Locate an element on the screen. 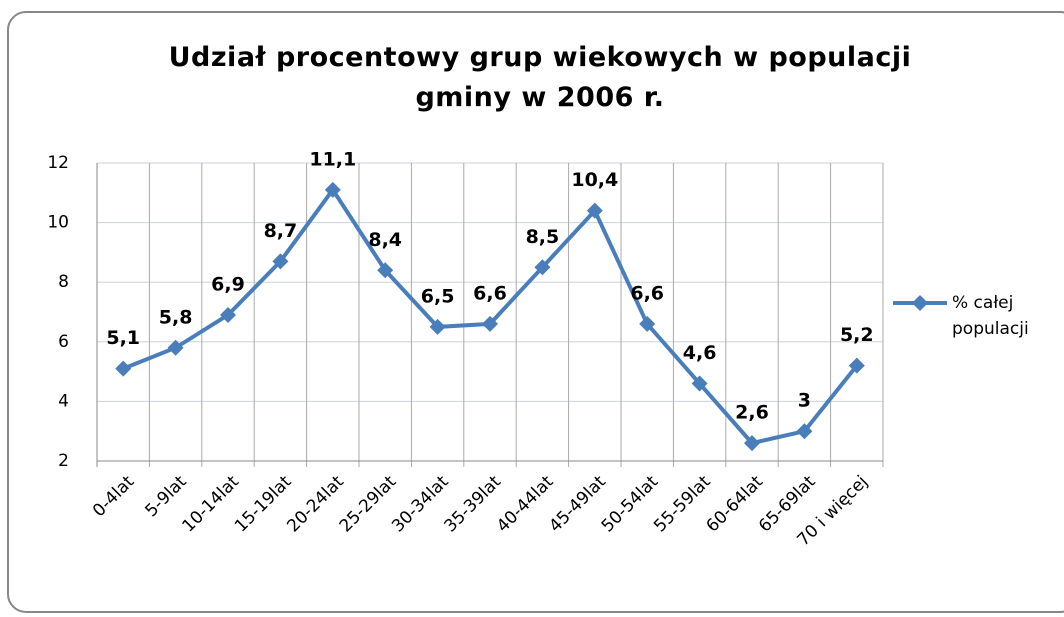 This screenshot has width=1064, height=617. data-label: 8,5 is located at coordinates (543, 237).